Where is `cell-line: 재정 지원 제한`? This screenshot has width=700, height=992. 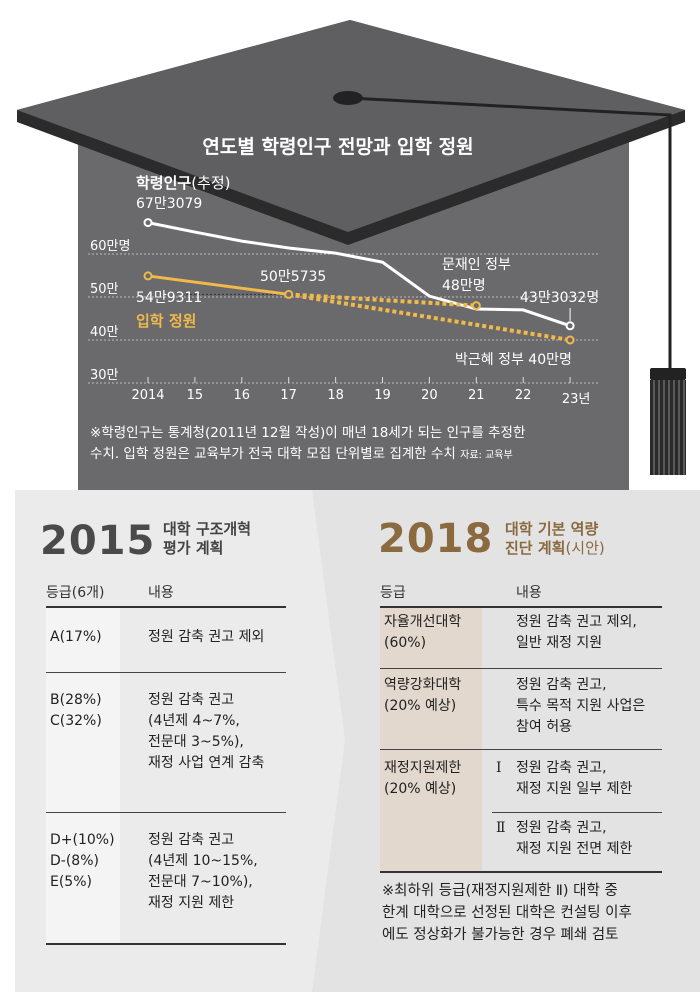
cell-line: 재정 지원 제한 is located at coordinates (191, 903).